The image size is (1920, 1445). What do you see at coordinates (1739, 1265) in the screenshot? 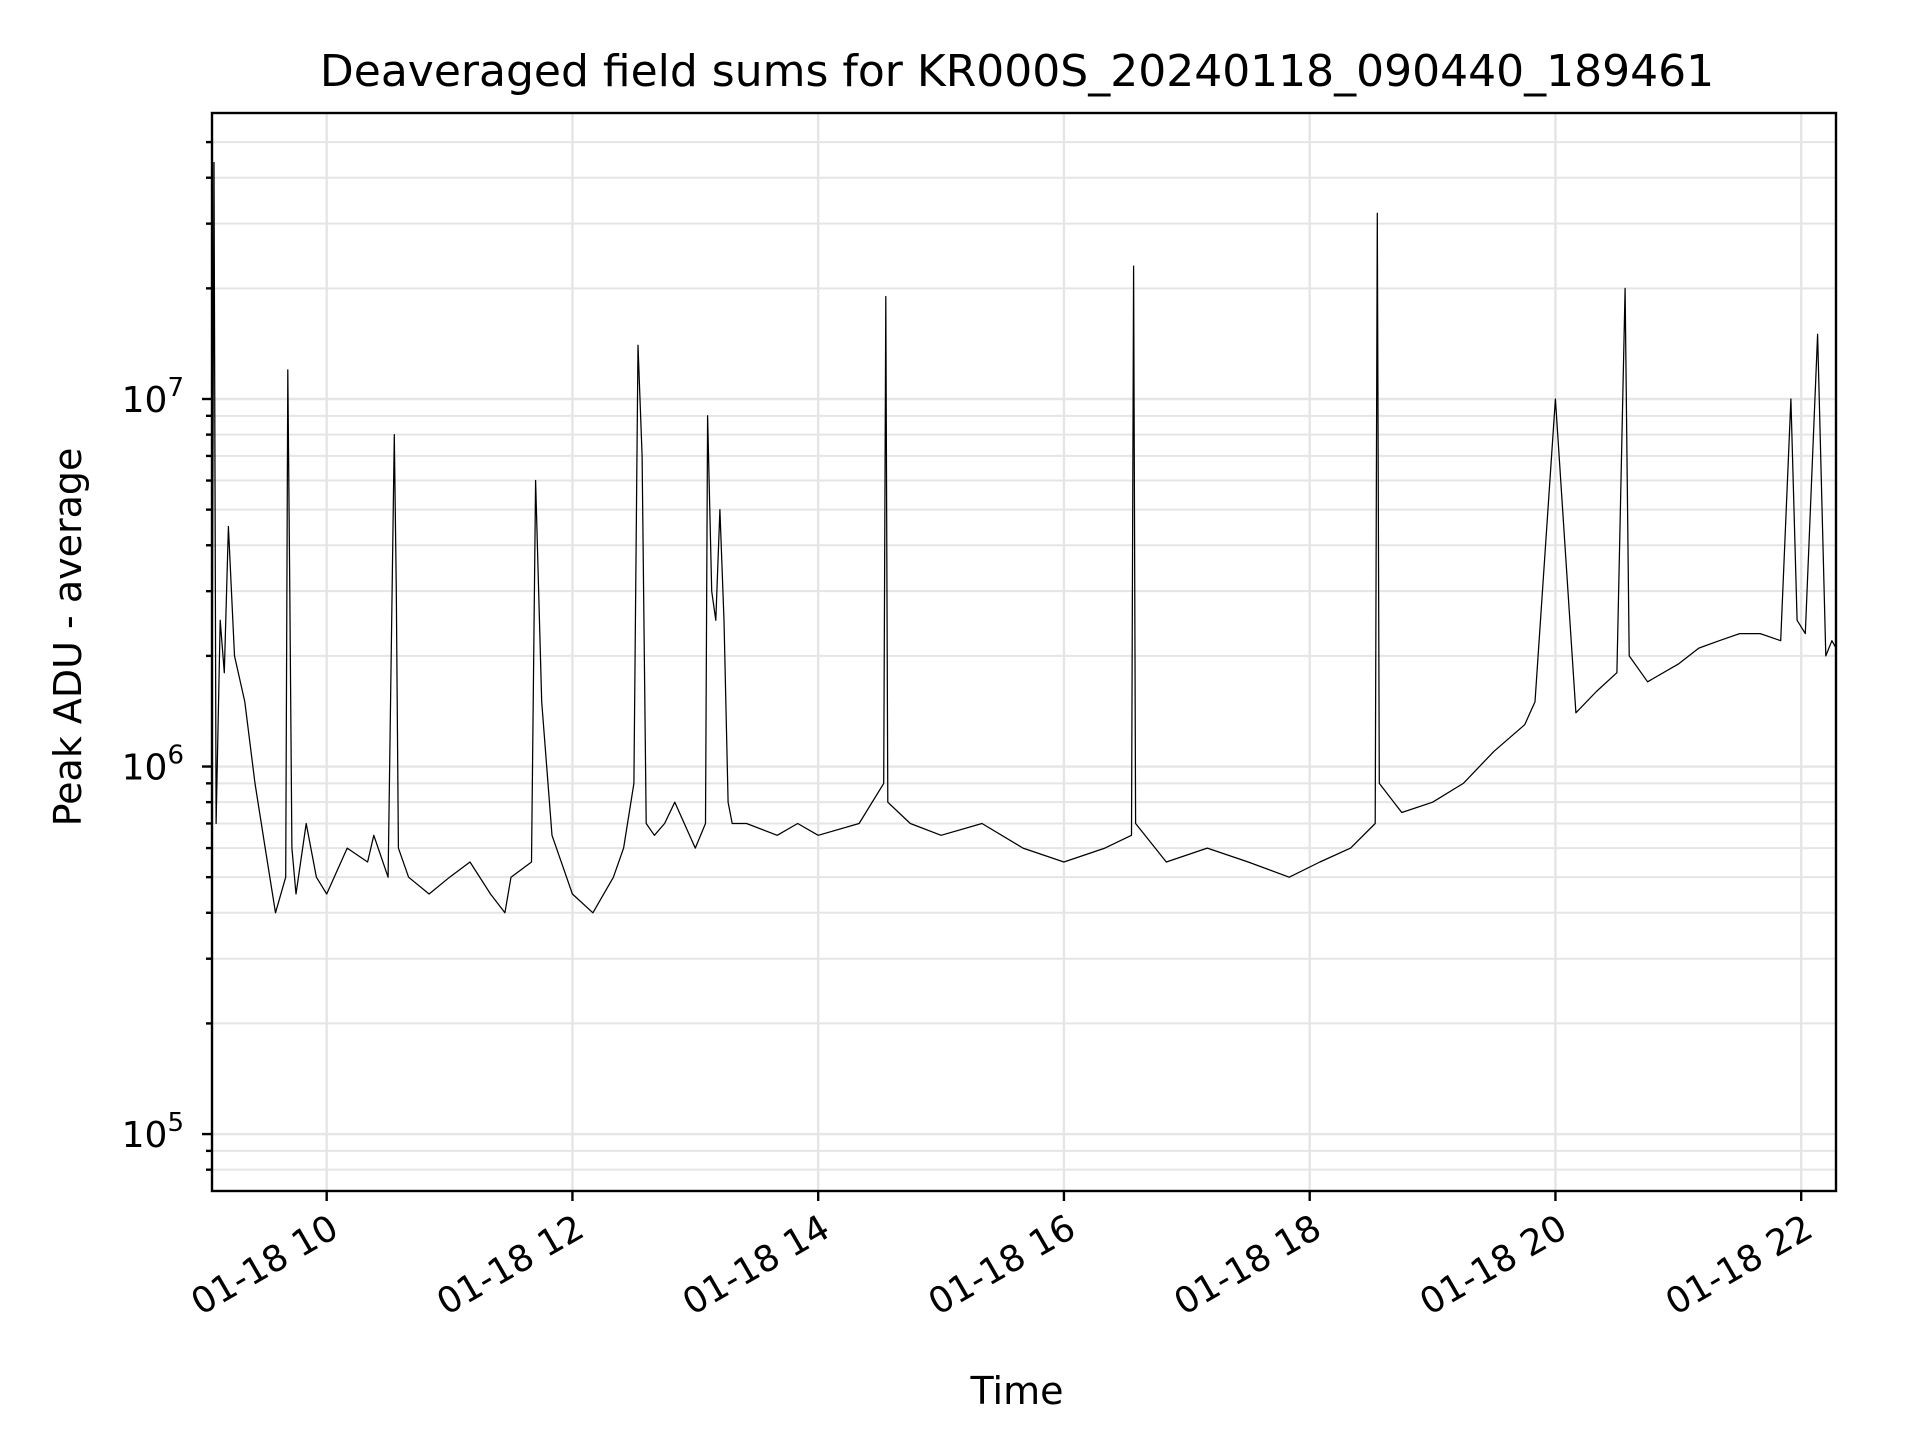
I see `x-tick-label: 01-18 22` at bounding box center [1739, 1265].